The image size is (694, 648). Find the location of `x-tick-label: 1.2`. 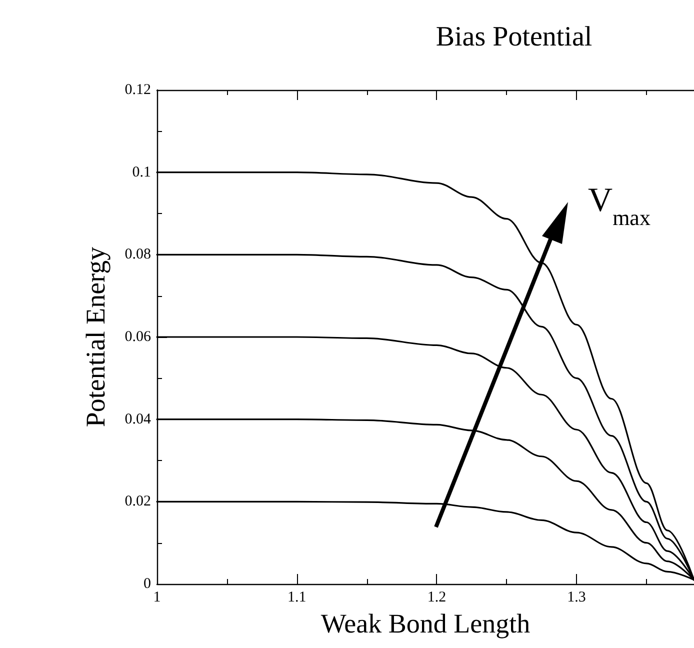

x-tick-label: 1.2 is located at coordinates (436, 598).